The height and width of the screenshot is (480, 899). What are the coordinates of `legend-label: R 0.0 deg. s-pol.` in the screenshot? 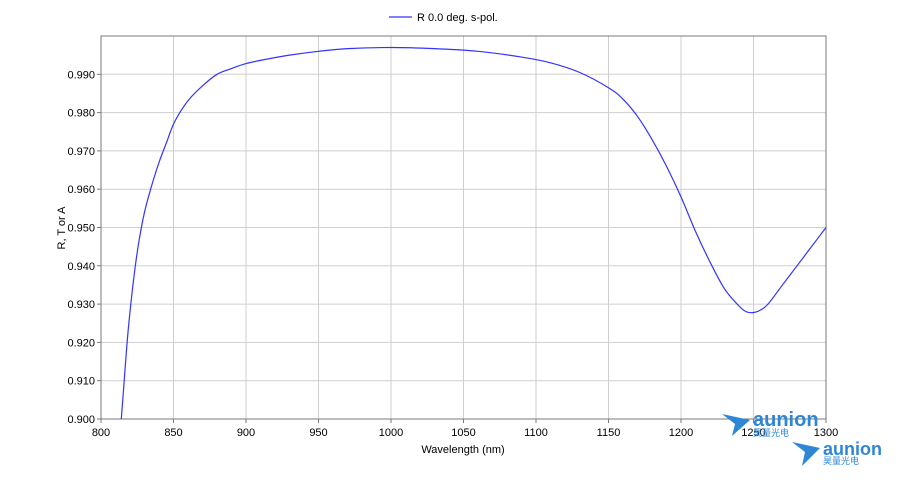 It's located at (457, 18).